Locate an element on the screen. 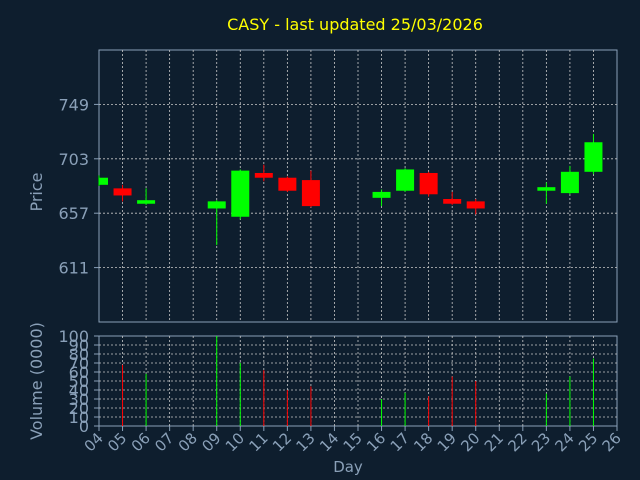 The image size is (640, 480). x-axis-label: Day is located at coordinates (348, 467).